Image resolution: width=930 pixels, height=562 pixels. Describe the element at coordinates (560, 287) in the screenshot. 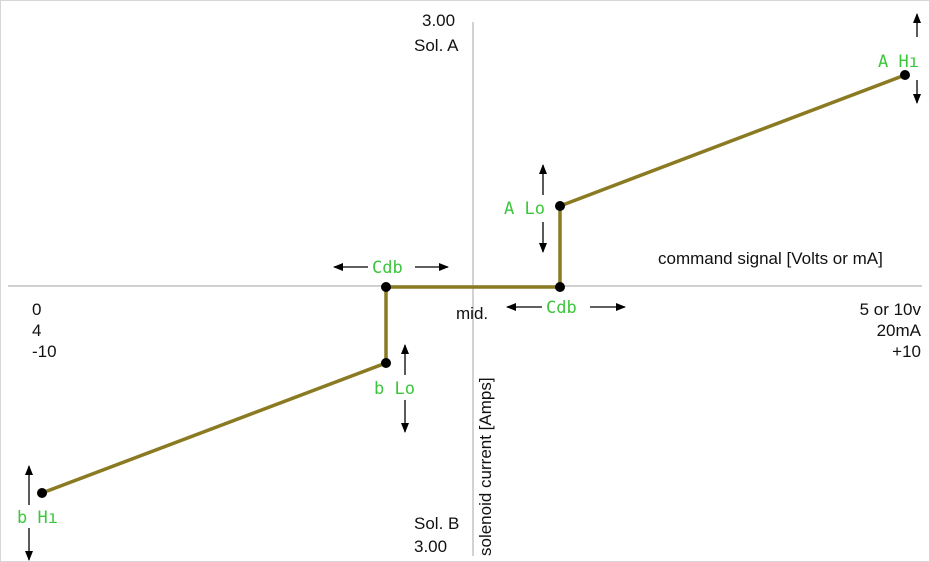

I see `point-cdb-right` at that location.